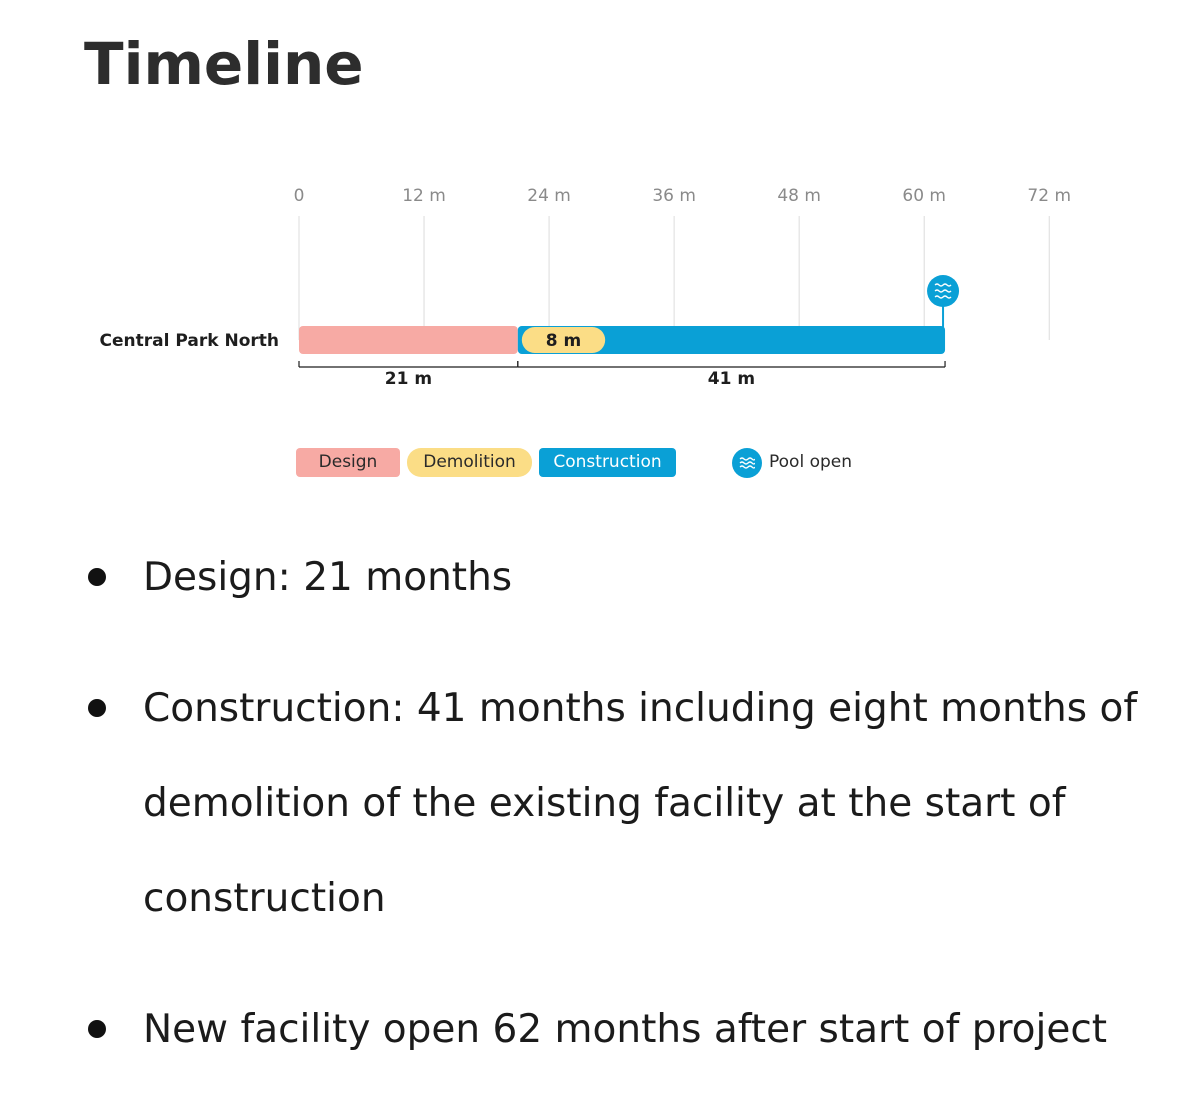  What do you see at coordinates (731, 379) in the screenshot?
I see `span-label: 41 m` at bounding box center [731, 379].